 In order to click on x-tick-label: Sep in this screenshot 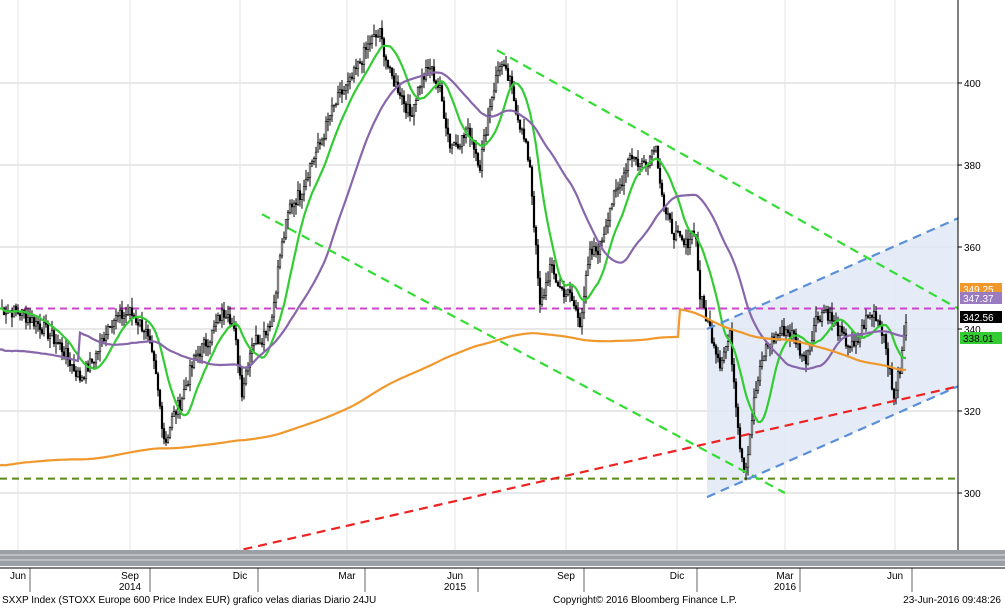, I will do `click(130, 576)`.